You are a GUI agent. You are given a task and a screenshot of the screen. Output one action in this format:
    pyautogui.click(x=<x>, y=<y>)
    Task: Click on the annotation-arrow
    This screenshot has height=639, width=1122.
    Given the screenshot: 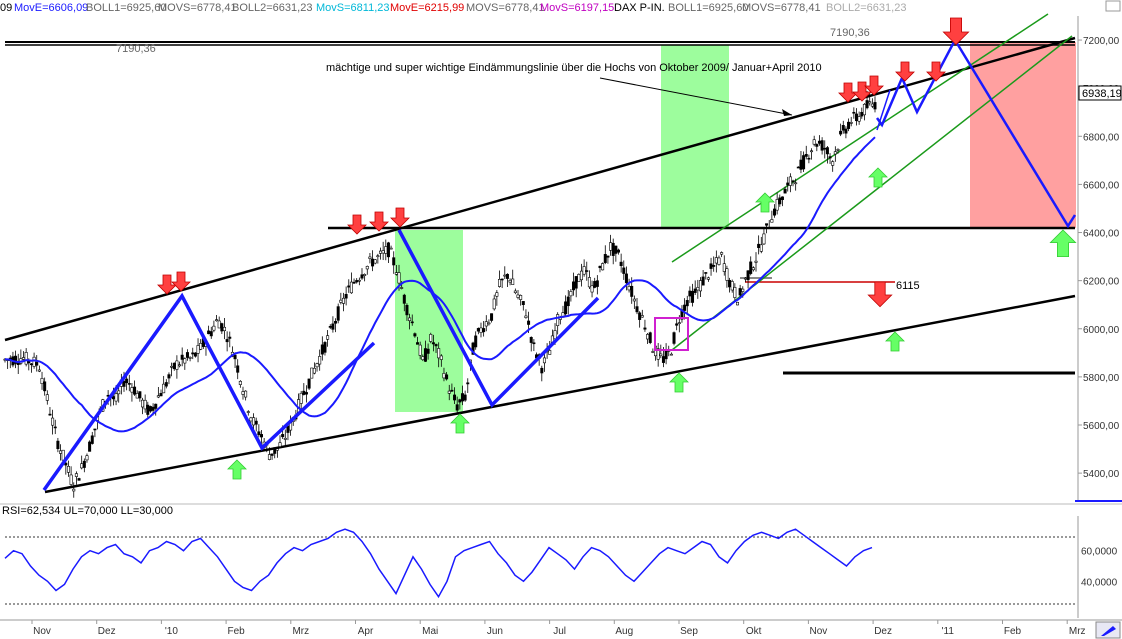 What is the action you would take?
    pyautogui.click(x=696, y=96)
    